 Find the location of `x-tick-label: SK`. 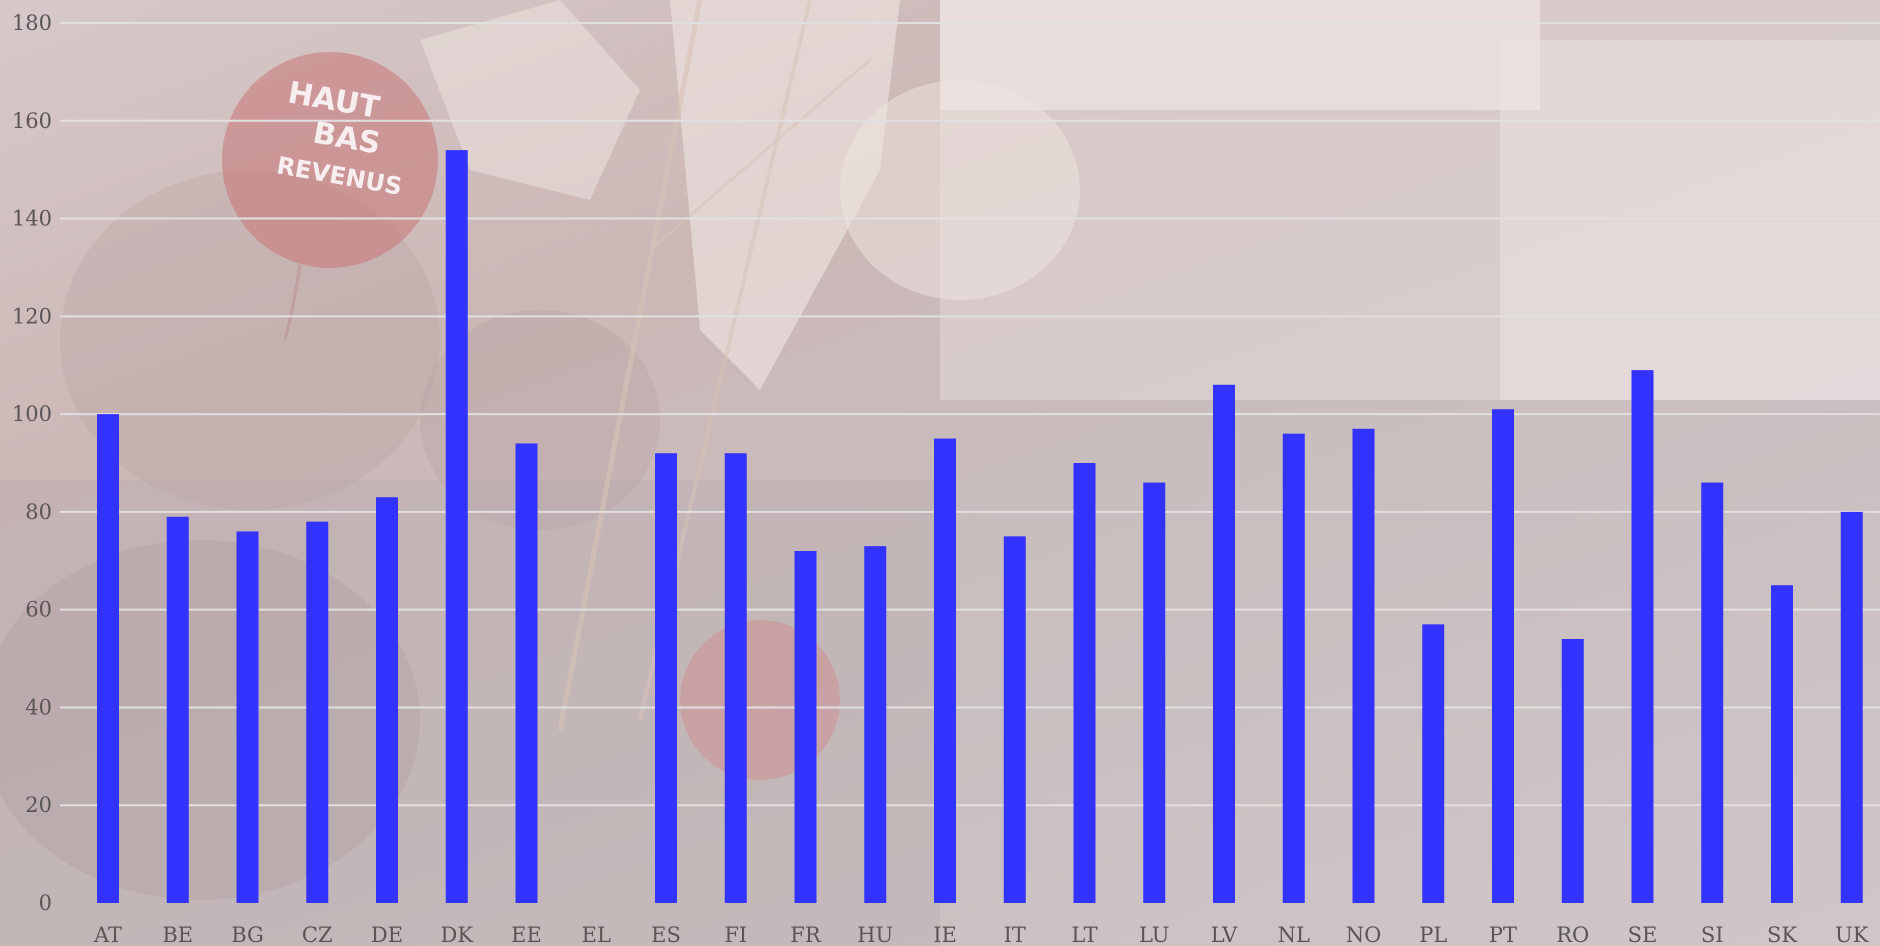

x-tick-label: SK is located at coordinates (1782, 934).